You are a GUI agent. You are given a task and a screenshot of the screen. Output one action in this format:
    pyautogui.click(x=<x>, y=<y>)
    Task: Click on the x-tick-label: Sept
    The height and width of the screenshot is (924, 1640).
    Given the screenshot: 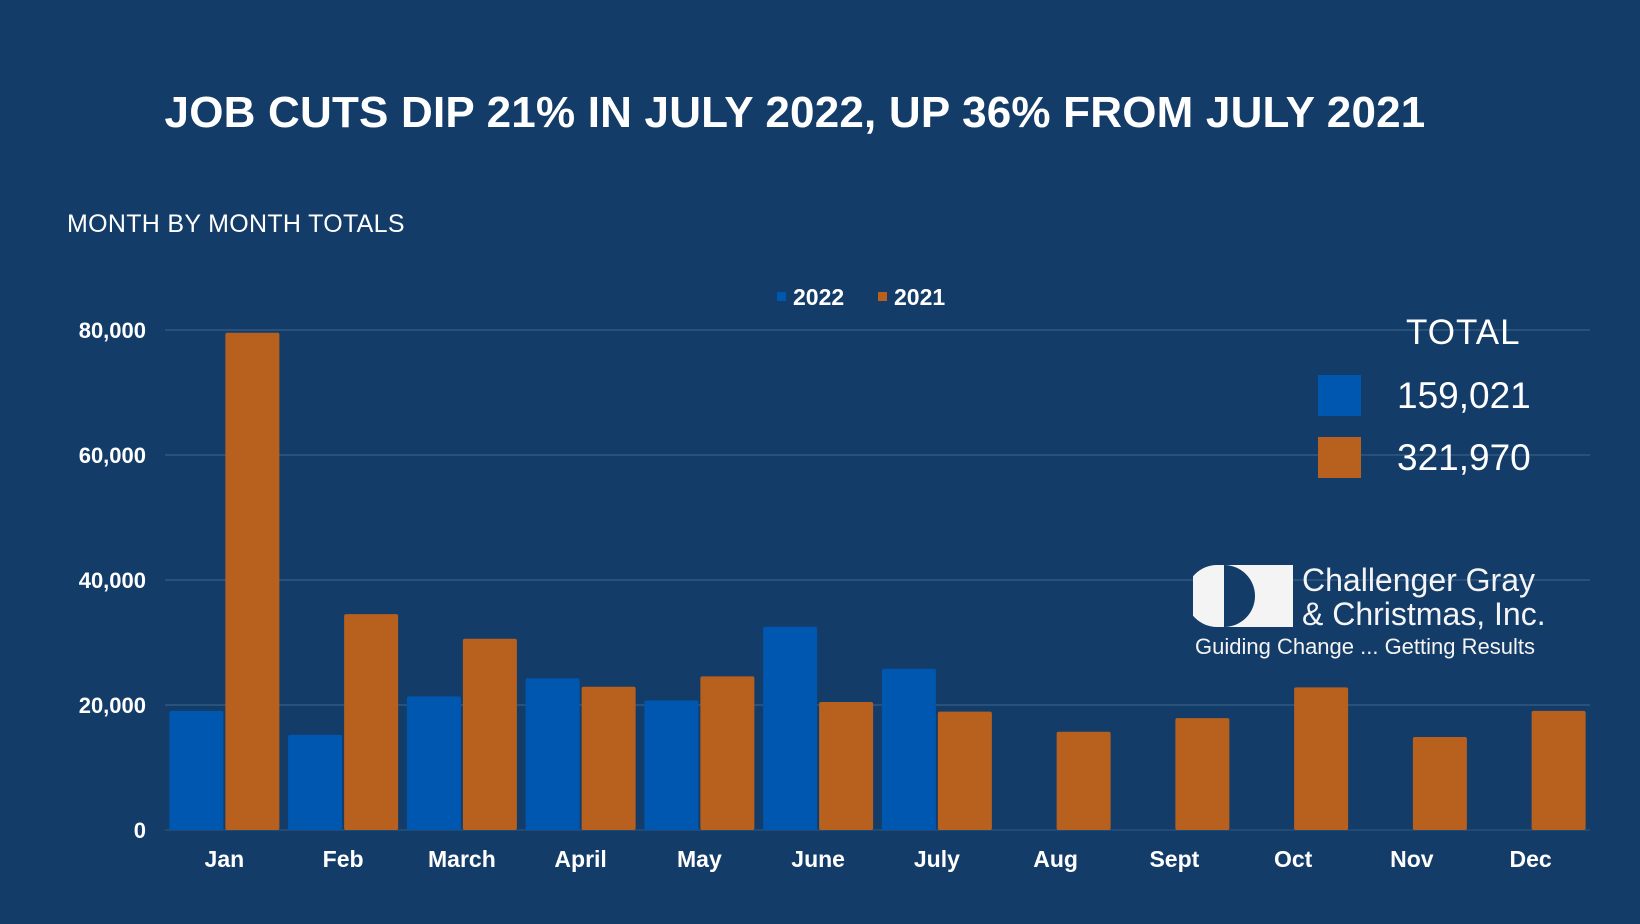 What is the action you would take?
    pyautogui.click(x=1174, y=859)
    